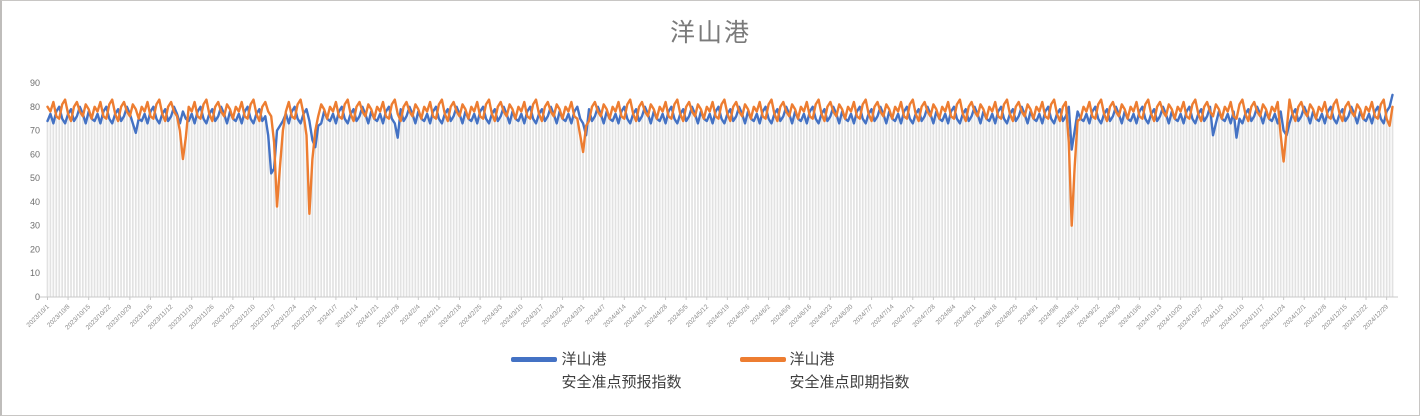 The height and width of the screenshot is (416, 1420). Describe the element at coordinates (35, 154) in the screenshot. I see `y-axis-label: 60` at that location.